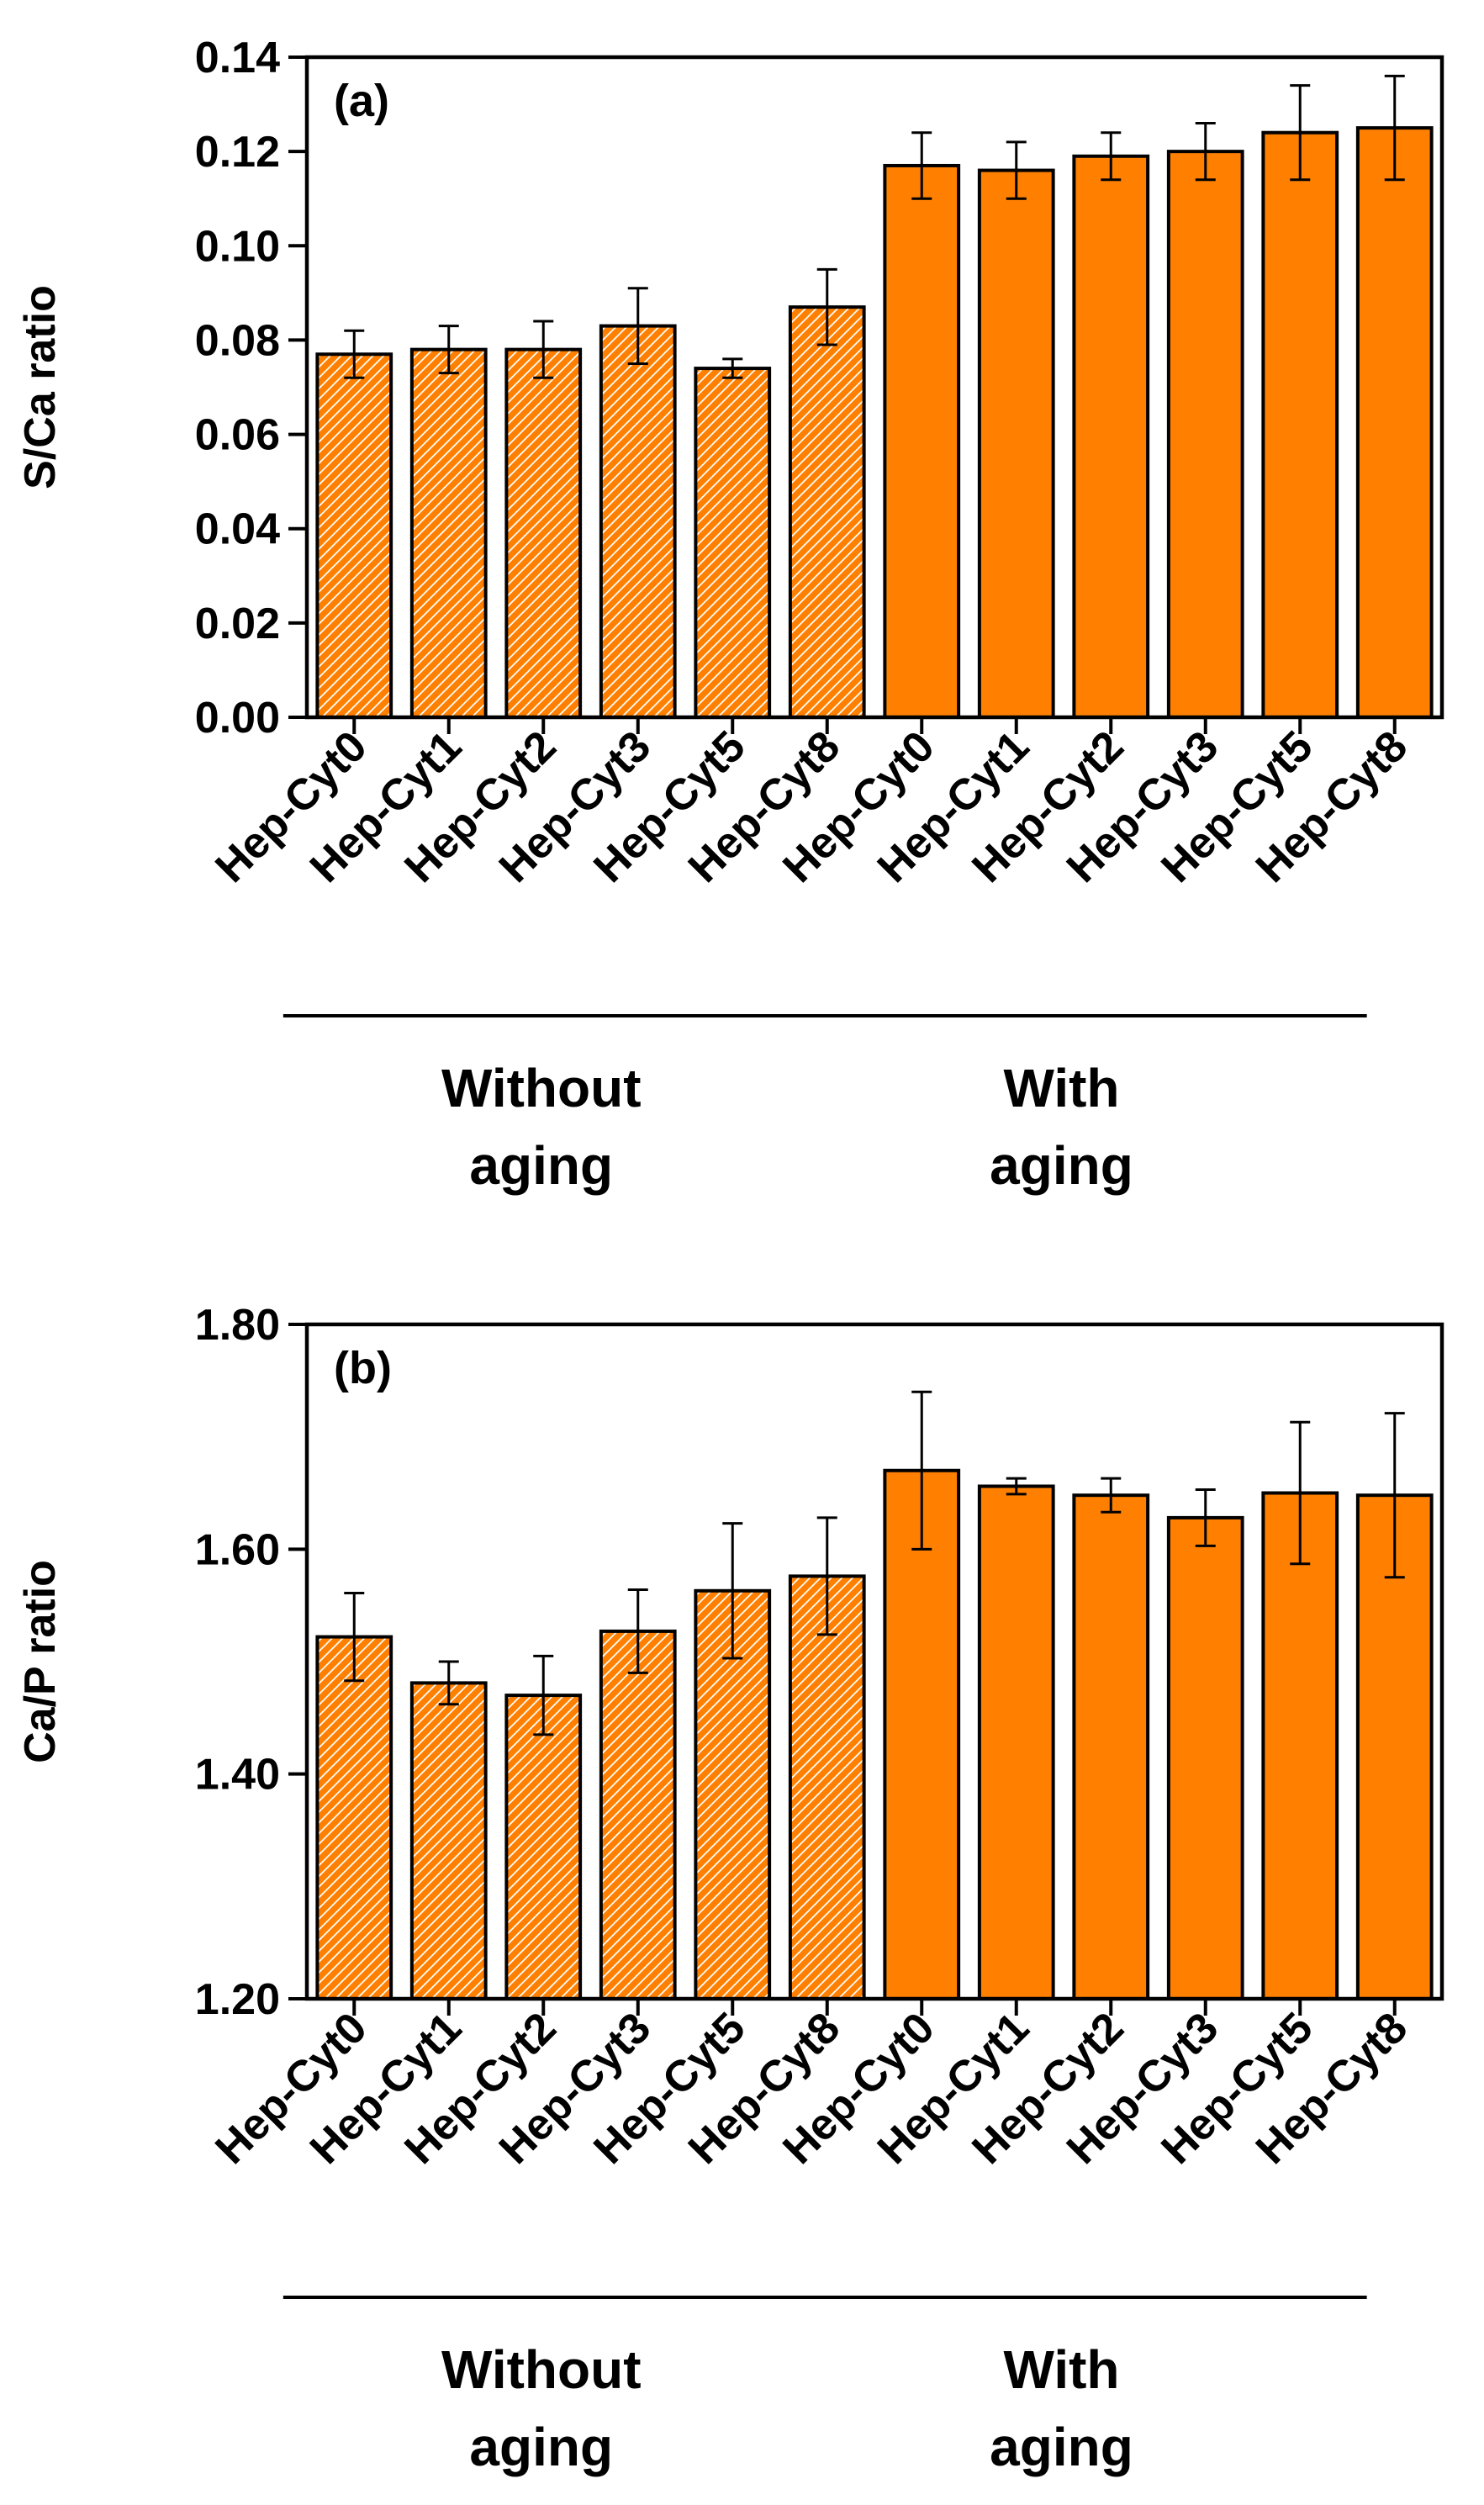 This screenshot has height=2505, width=1484. What do you see at coordinates (237, 435) in the screenshot?
I see `y-tick-label: 0.06` at bounding box center [237, 435].